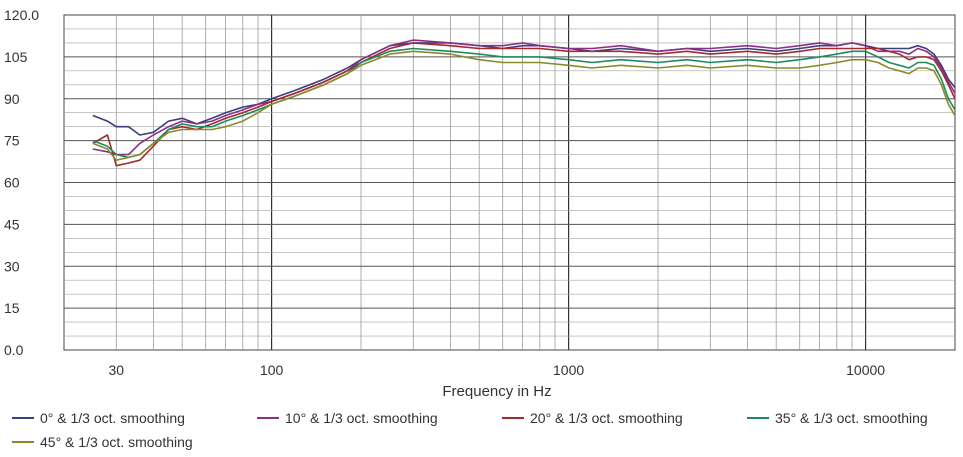  What do you see at coordinates (12, 266) in the screenshot?
I see `y-tick-label: 30` at bounding box center [12, 266].